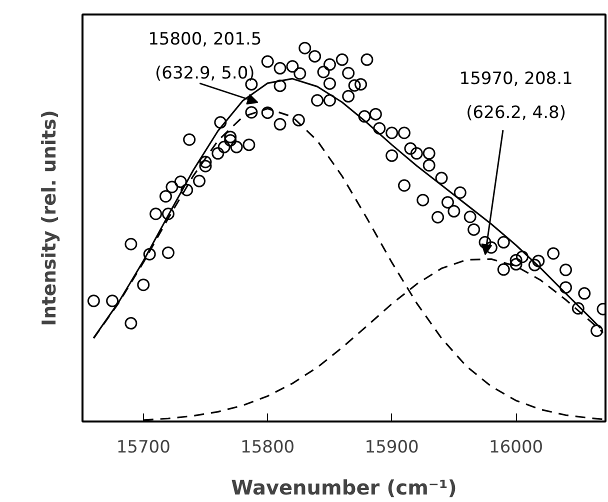 This screenshot has width=608, height=502. I want to click on annotation: 15970, 208.1 (626.2, 4.8), so click(516, 95).